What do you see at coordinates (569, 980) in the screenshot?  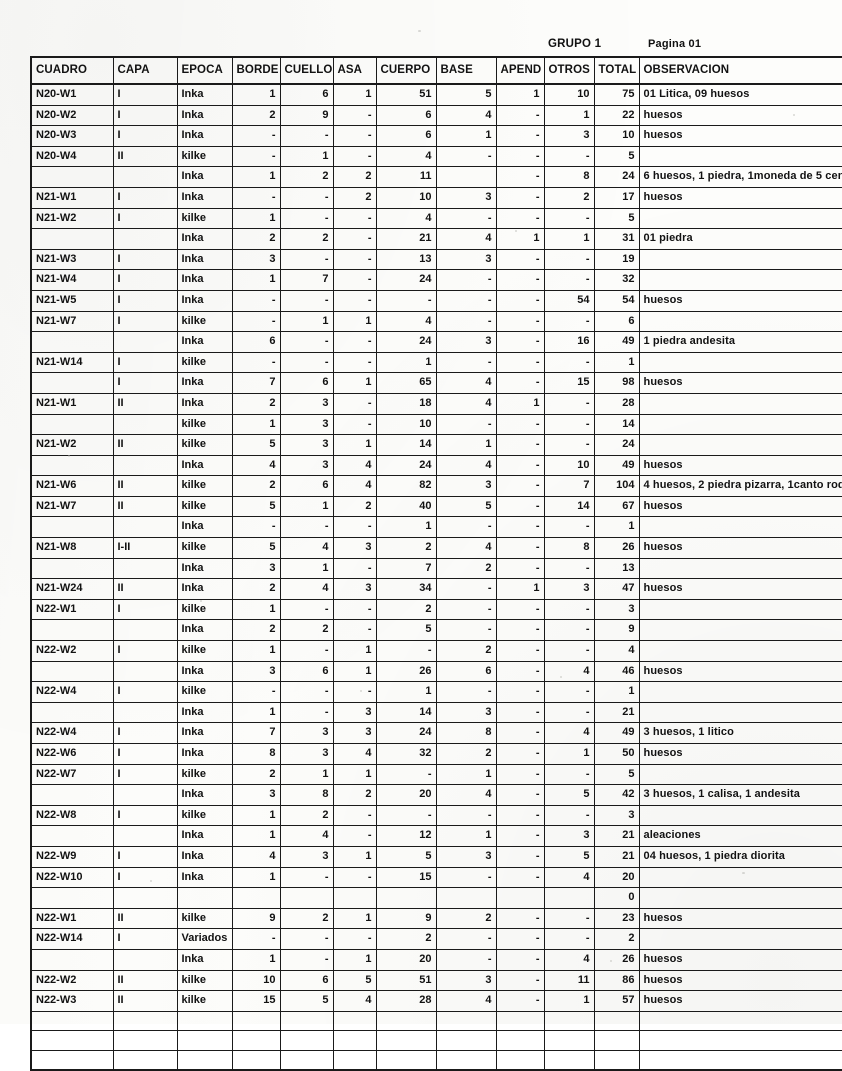 I see `cell-otros: 11` at bounding box center [569, 980].